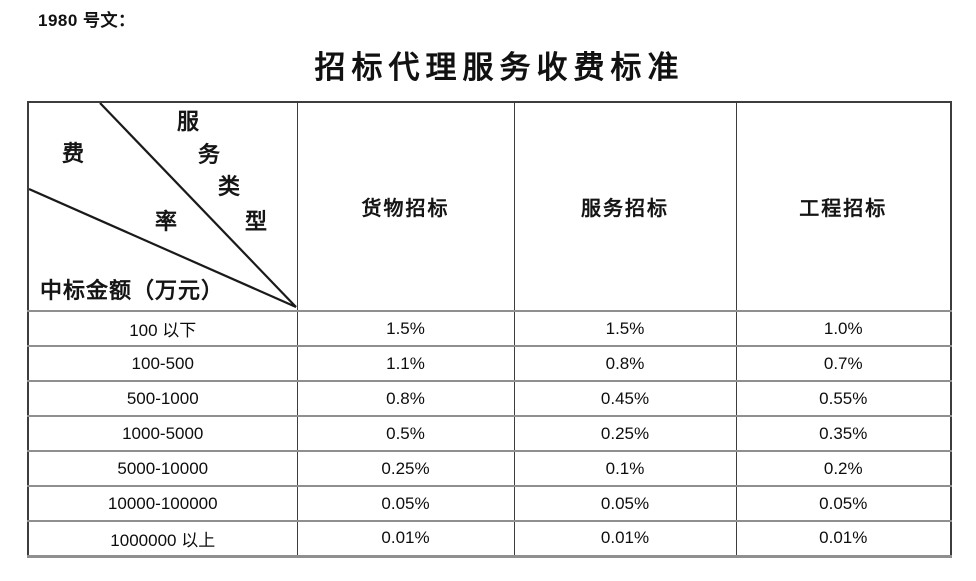  I want to click on table-row: 100-500 1.1% 0.8% 0.7%, so click(489, 363).